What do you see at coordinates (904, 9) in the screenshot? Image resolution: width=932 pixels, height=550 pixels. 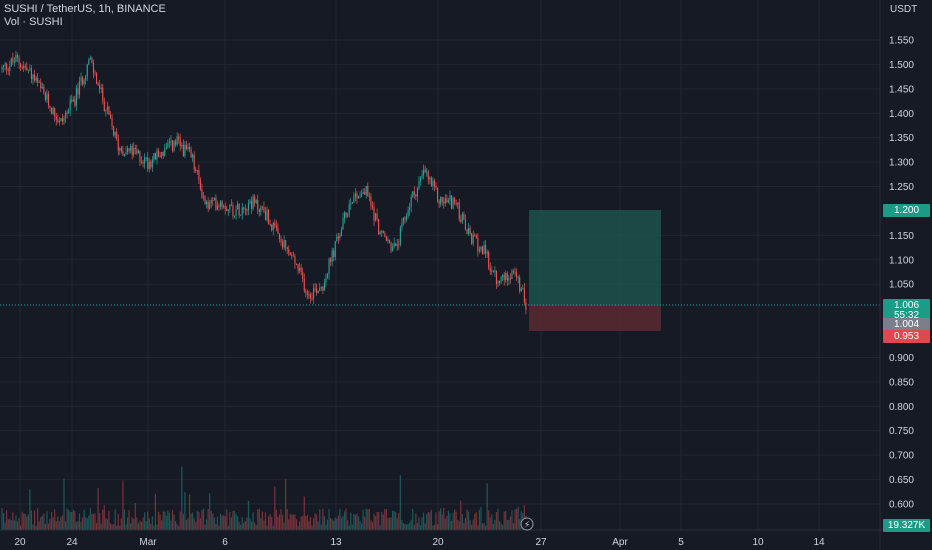 I see `axis-currency: USDT` at bounding box center [904, 9].